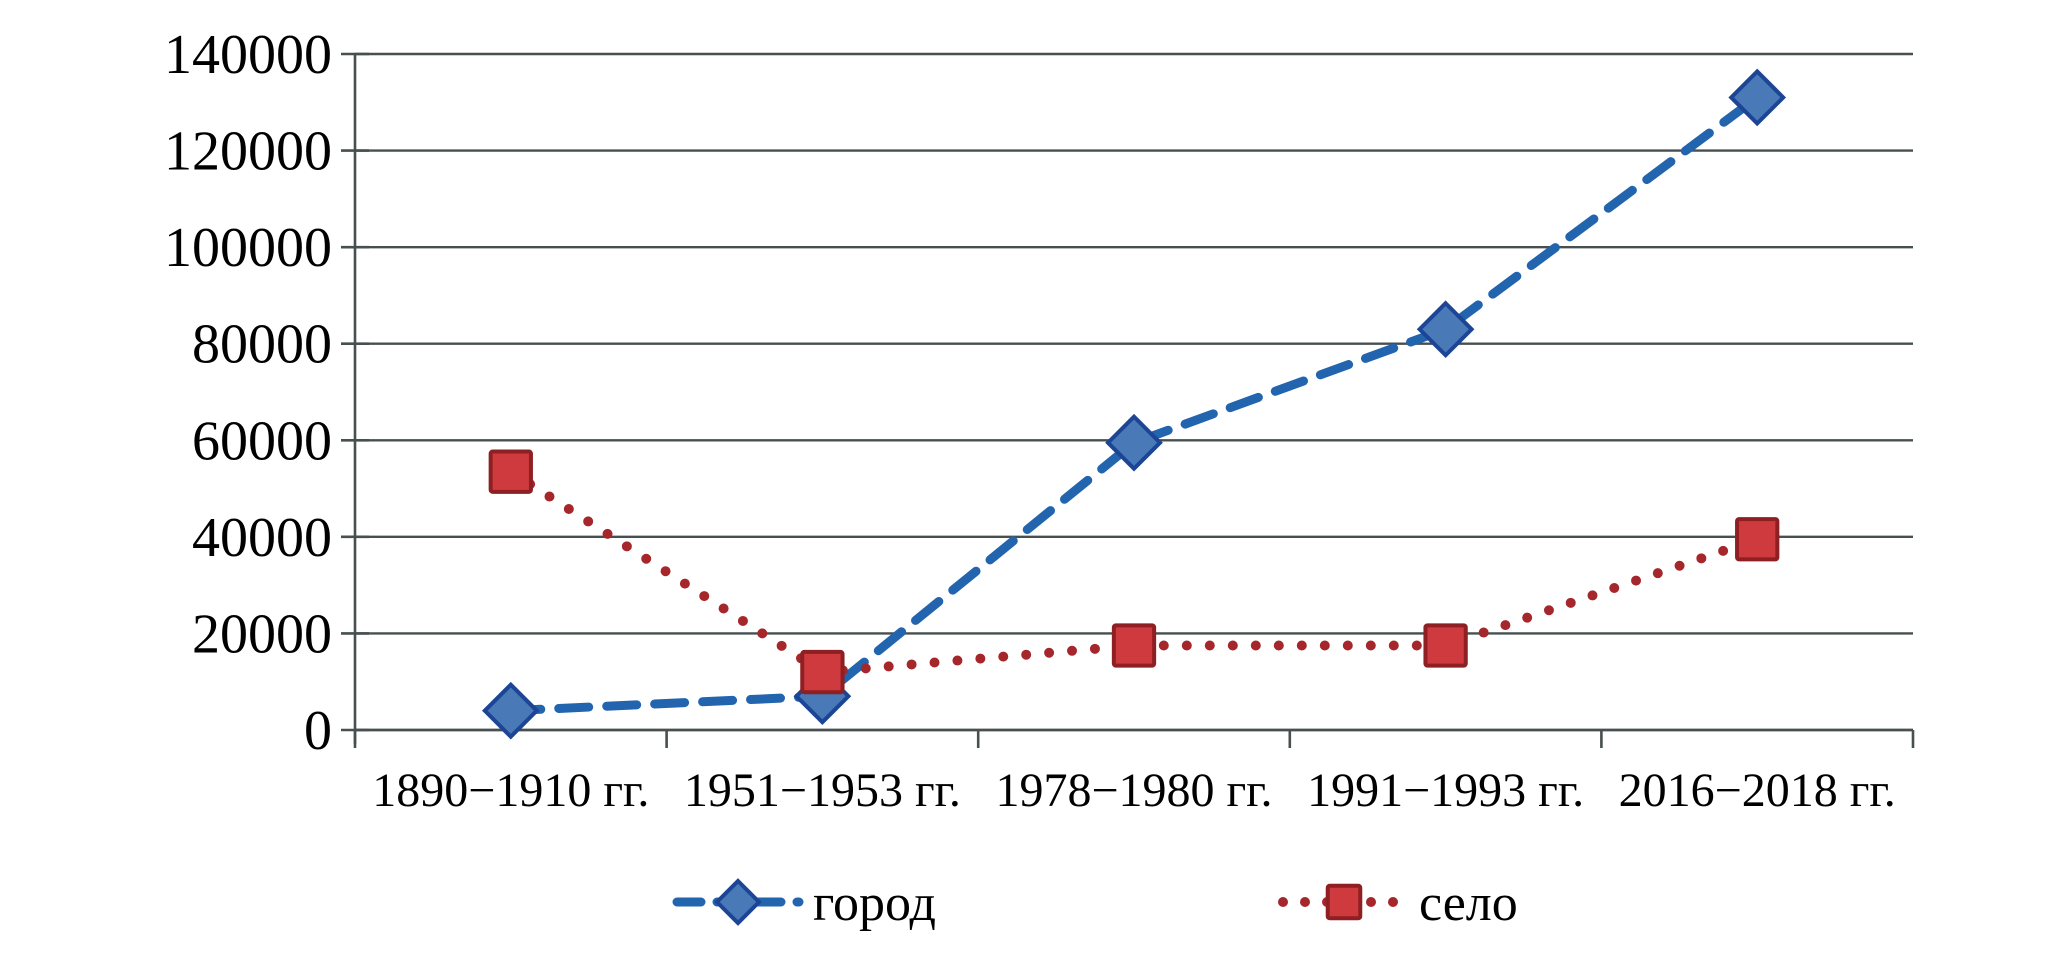 This screenshot has height=957, width=2067. What do you see at coordinates (248, 55) in the screenshot?
I see `y-tick-label: 140000` at bounding box center [248, 55].